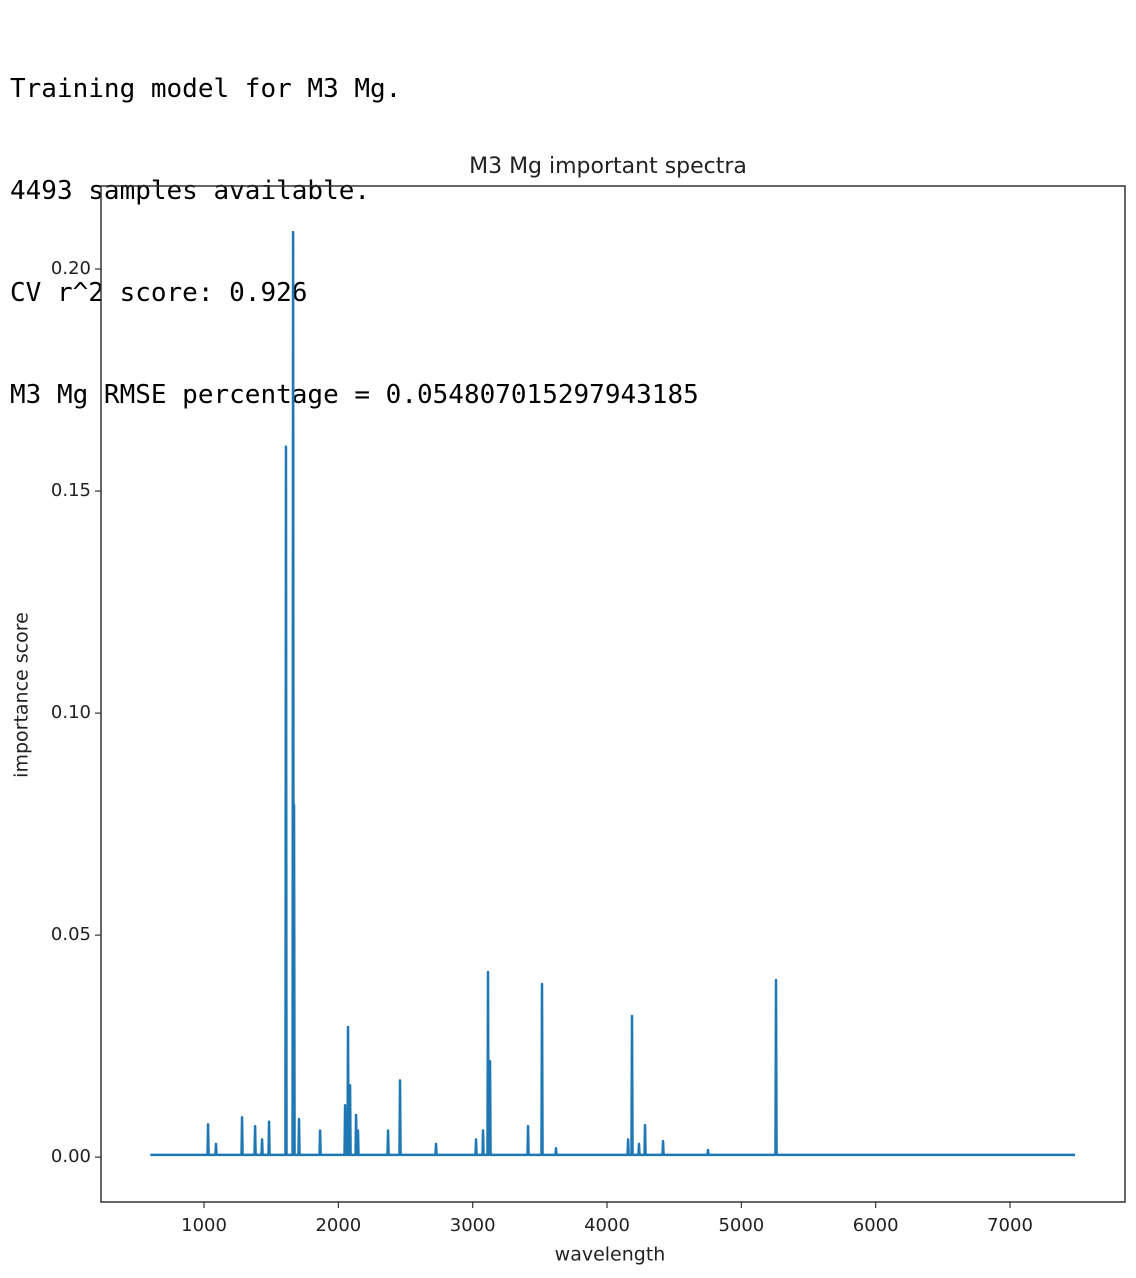 The height and width of the screenshot is (1278, 1136). I want to click on x-tick-label: 7000, so click(1010, 1225).